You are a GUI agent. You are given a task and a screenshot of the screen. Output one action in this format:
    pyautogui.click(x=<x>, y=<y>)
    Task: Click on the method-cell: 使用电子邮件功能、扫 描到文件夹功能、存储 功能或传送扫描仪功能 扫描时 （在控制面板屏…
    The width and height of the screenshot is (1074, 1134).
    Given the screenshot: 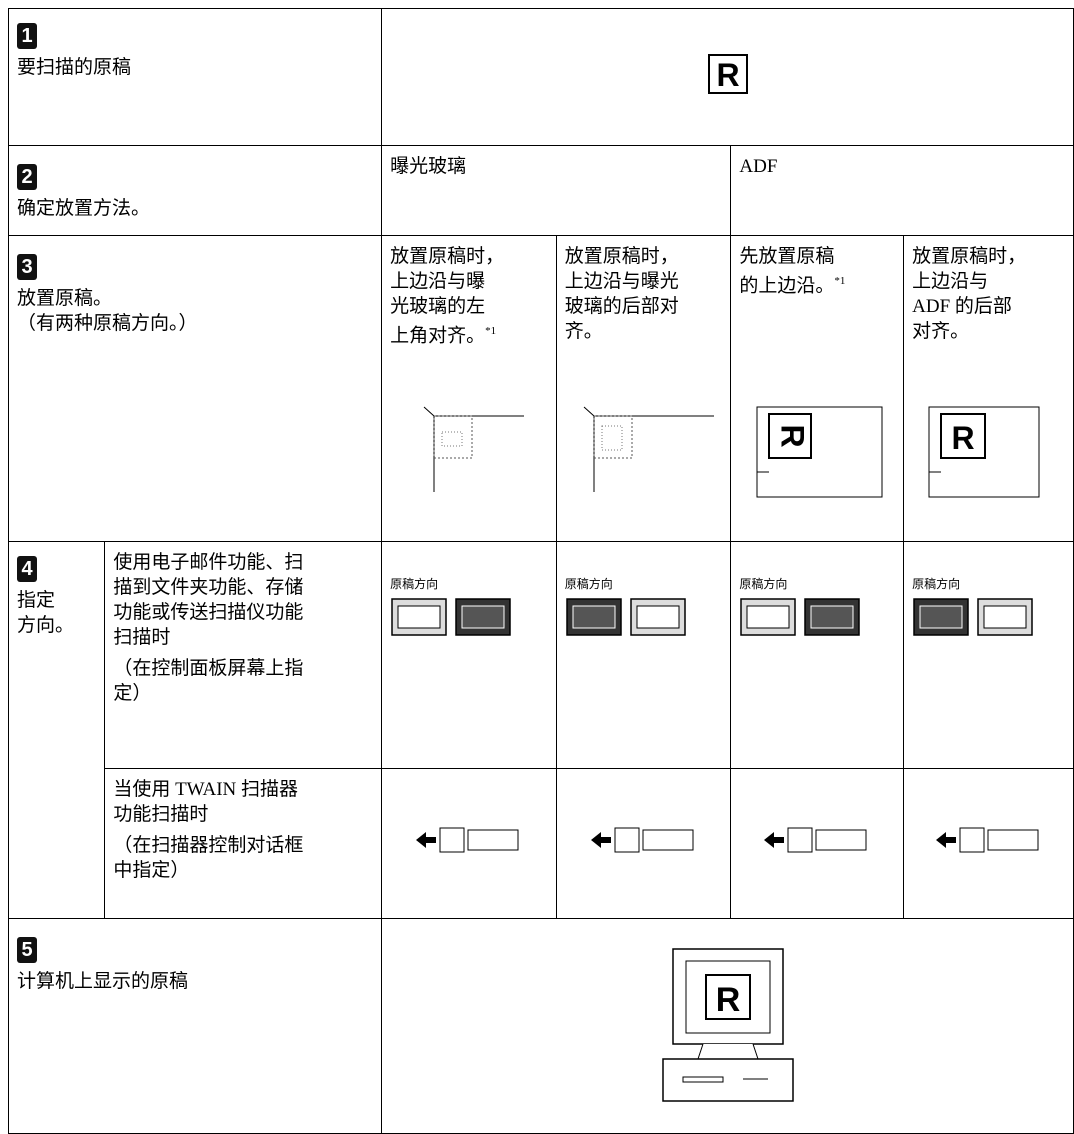 What is the action you would take?
    pyautogui.click(x=243, y=655)
    